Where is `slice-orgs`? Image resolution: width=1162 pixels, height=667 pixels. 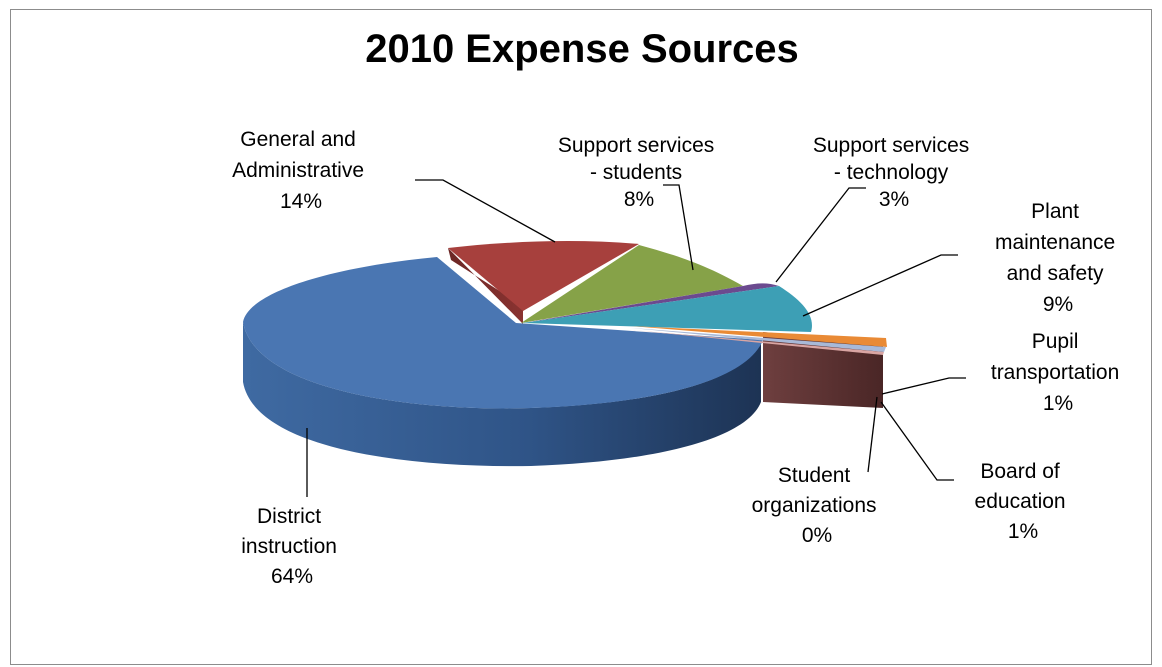
slice-orgs is located at coordinates (757, 342).